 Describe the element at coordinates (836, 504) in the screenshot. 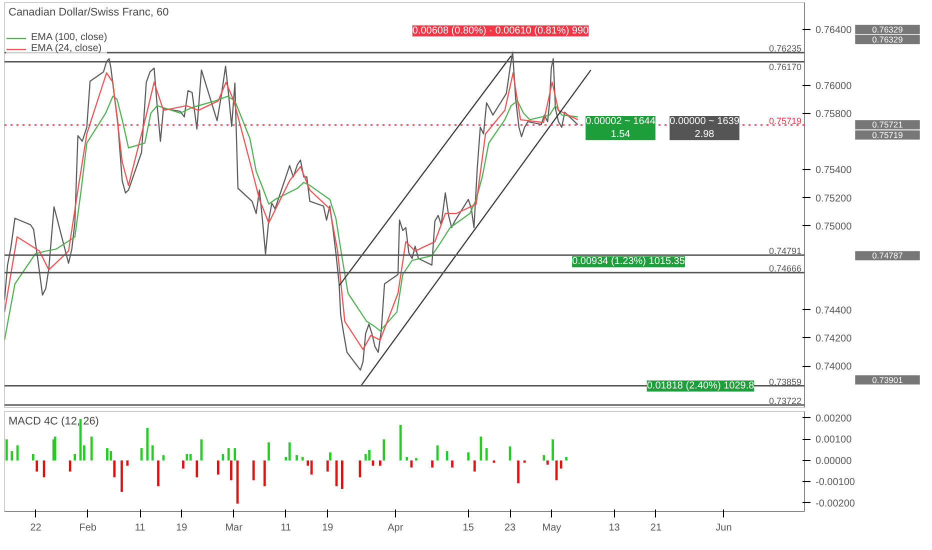

I see `y-tick-label: -0.00200` at that location.